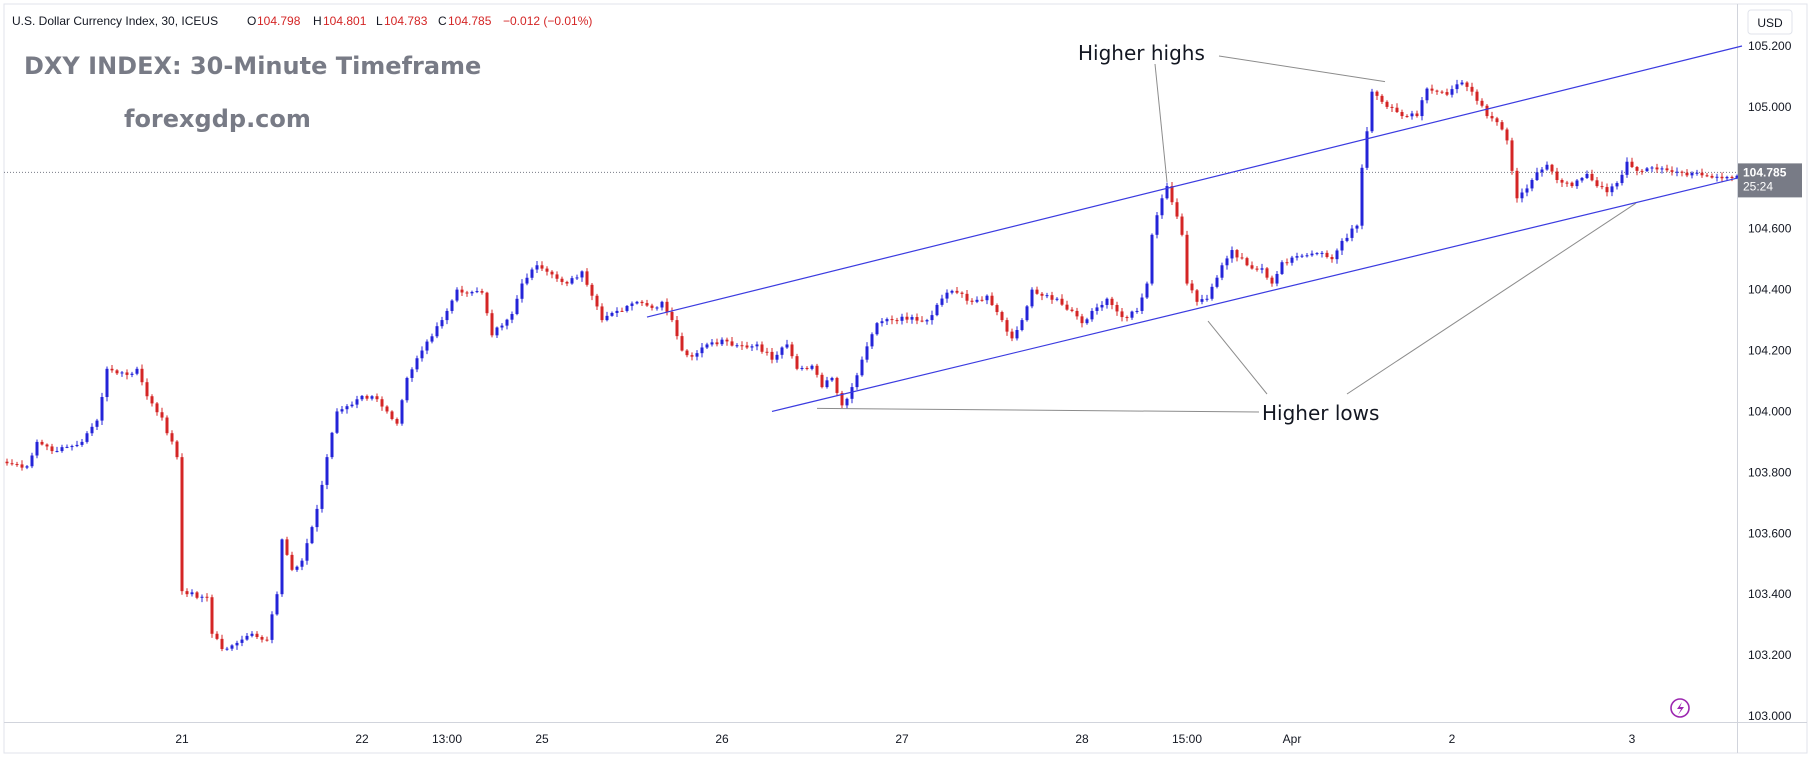 The height and width of the screenshot is (759, 1811). Describe the element at coordinates (1452, 739) in the screenshot. I see `time-tick-label: 2` at that location.